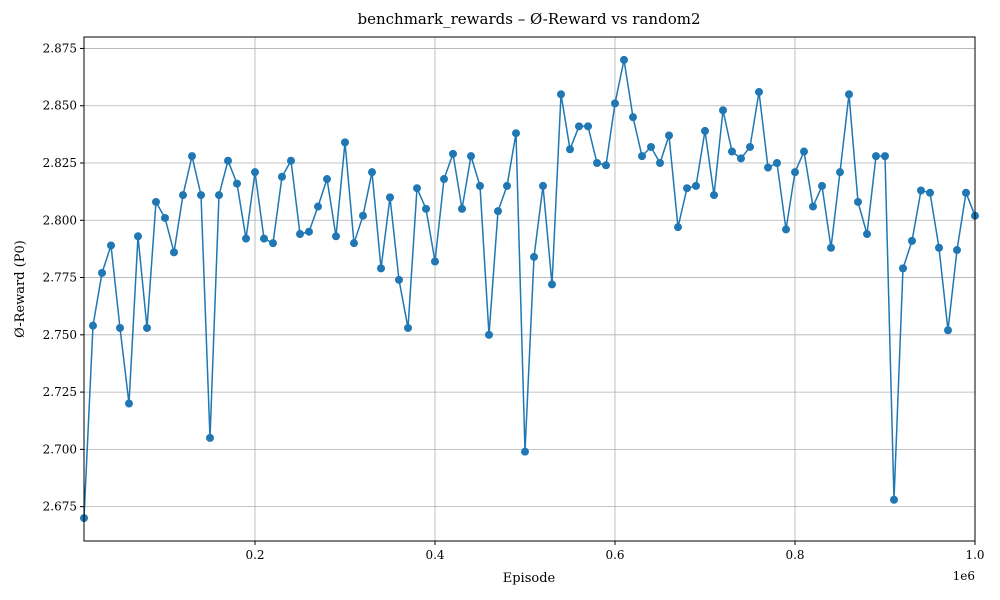 The image size is (1000, 600). I want to click on x-tick-label: 0.8, so click(794, 555).